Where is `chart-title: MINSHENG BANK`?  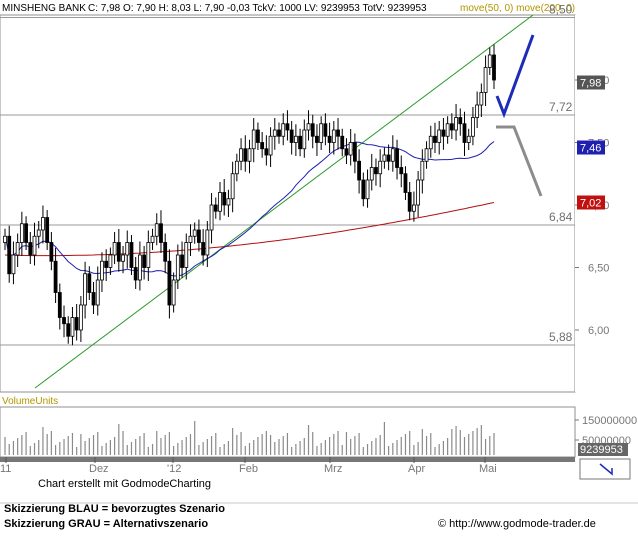
chart-title: MINSHENG BANK is located at coordinates (44, 8).